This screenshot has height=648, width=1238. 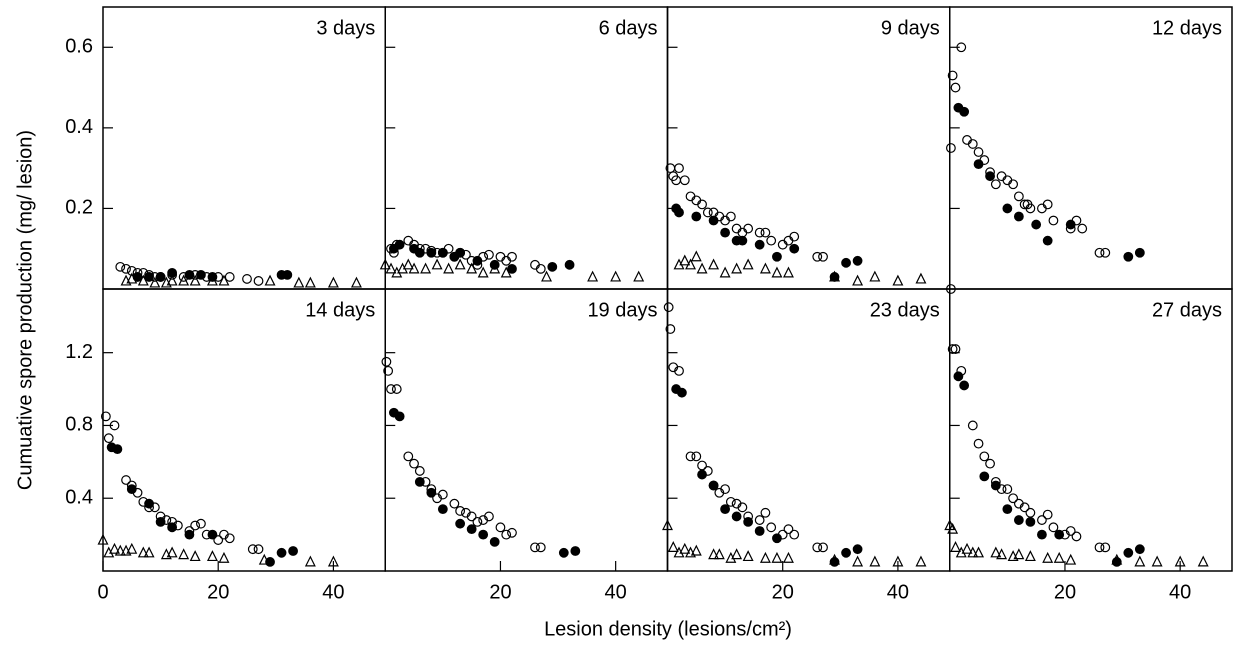 I want to click on y-tick-label: 1.2, so click(x=79, y=352).